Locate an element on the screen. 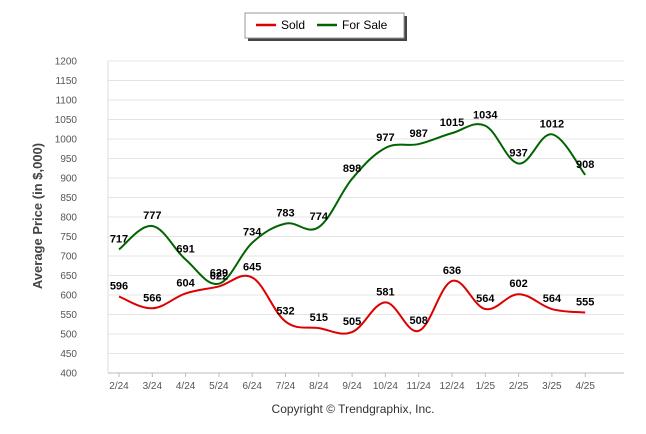 The height and width of the screenshot is (434, 646). data-label: 734 is located at coordinates (252, 233).